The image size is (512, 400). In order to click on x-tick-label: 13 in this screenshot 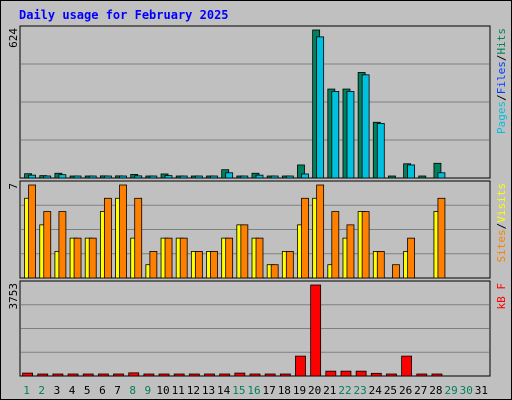, I will do `click(208, 390)`.